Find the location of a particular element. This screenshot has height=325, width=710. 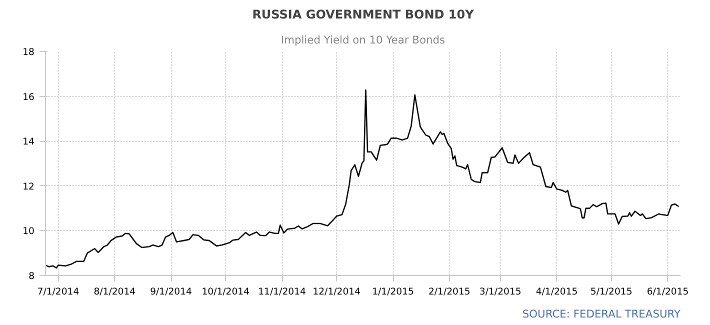

x-tick-label: 11/1/2014 is located at coordinates (282, 292).